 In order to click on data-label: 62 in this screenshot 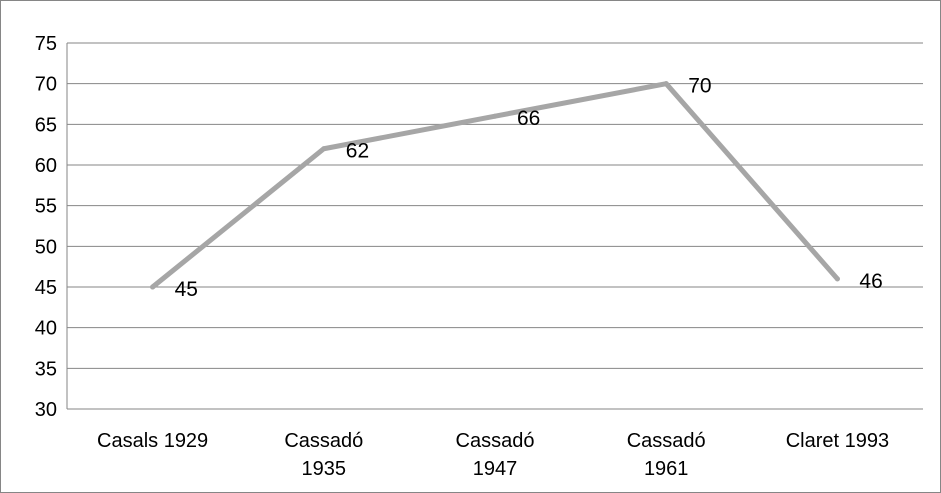, I will do `click(357, 151)`.